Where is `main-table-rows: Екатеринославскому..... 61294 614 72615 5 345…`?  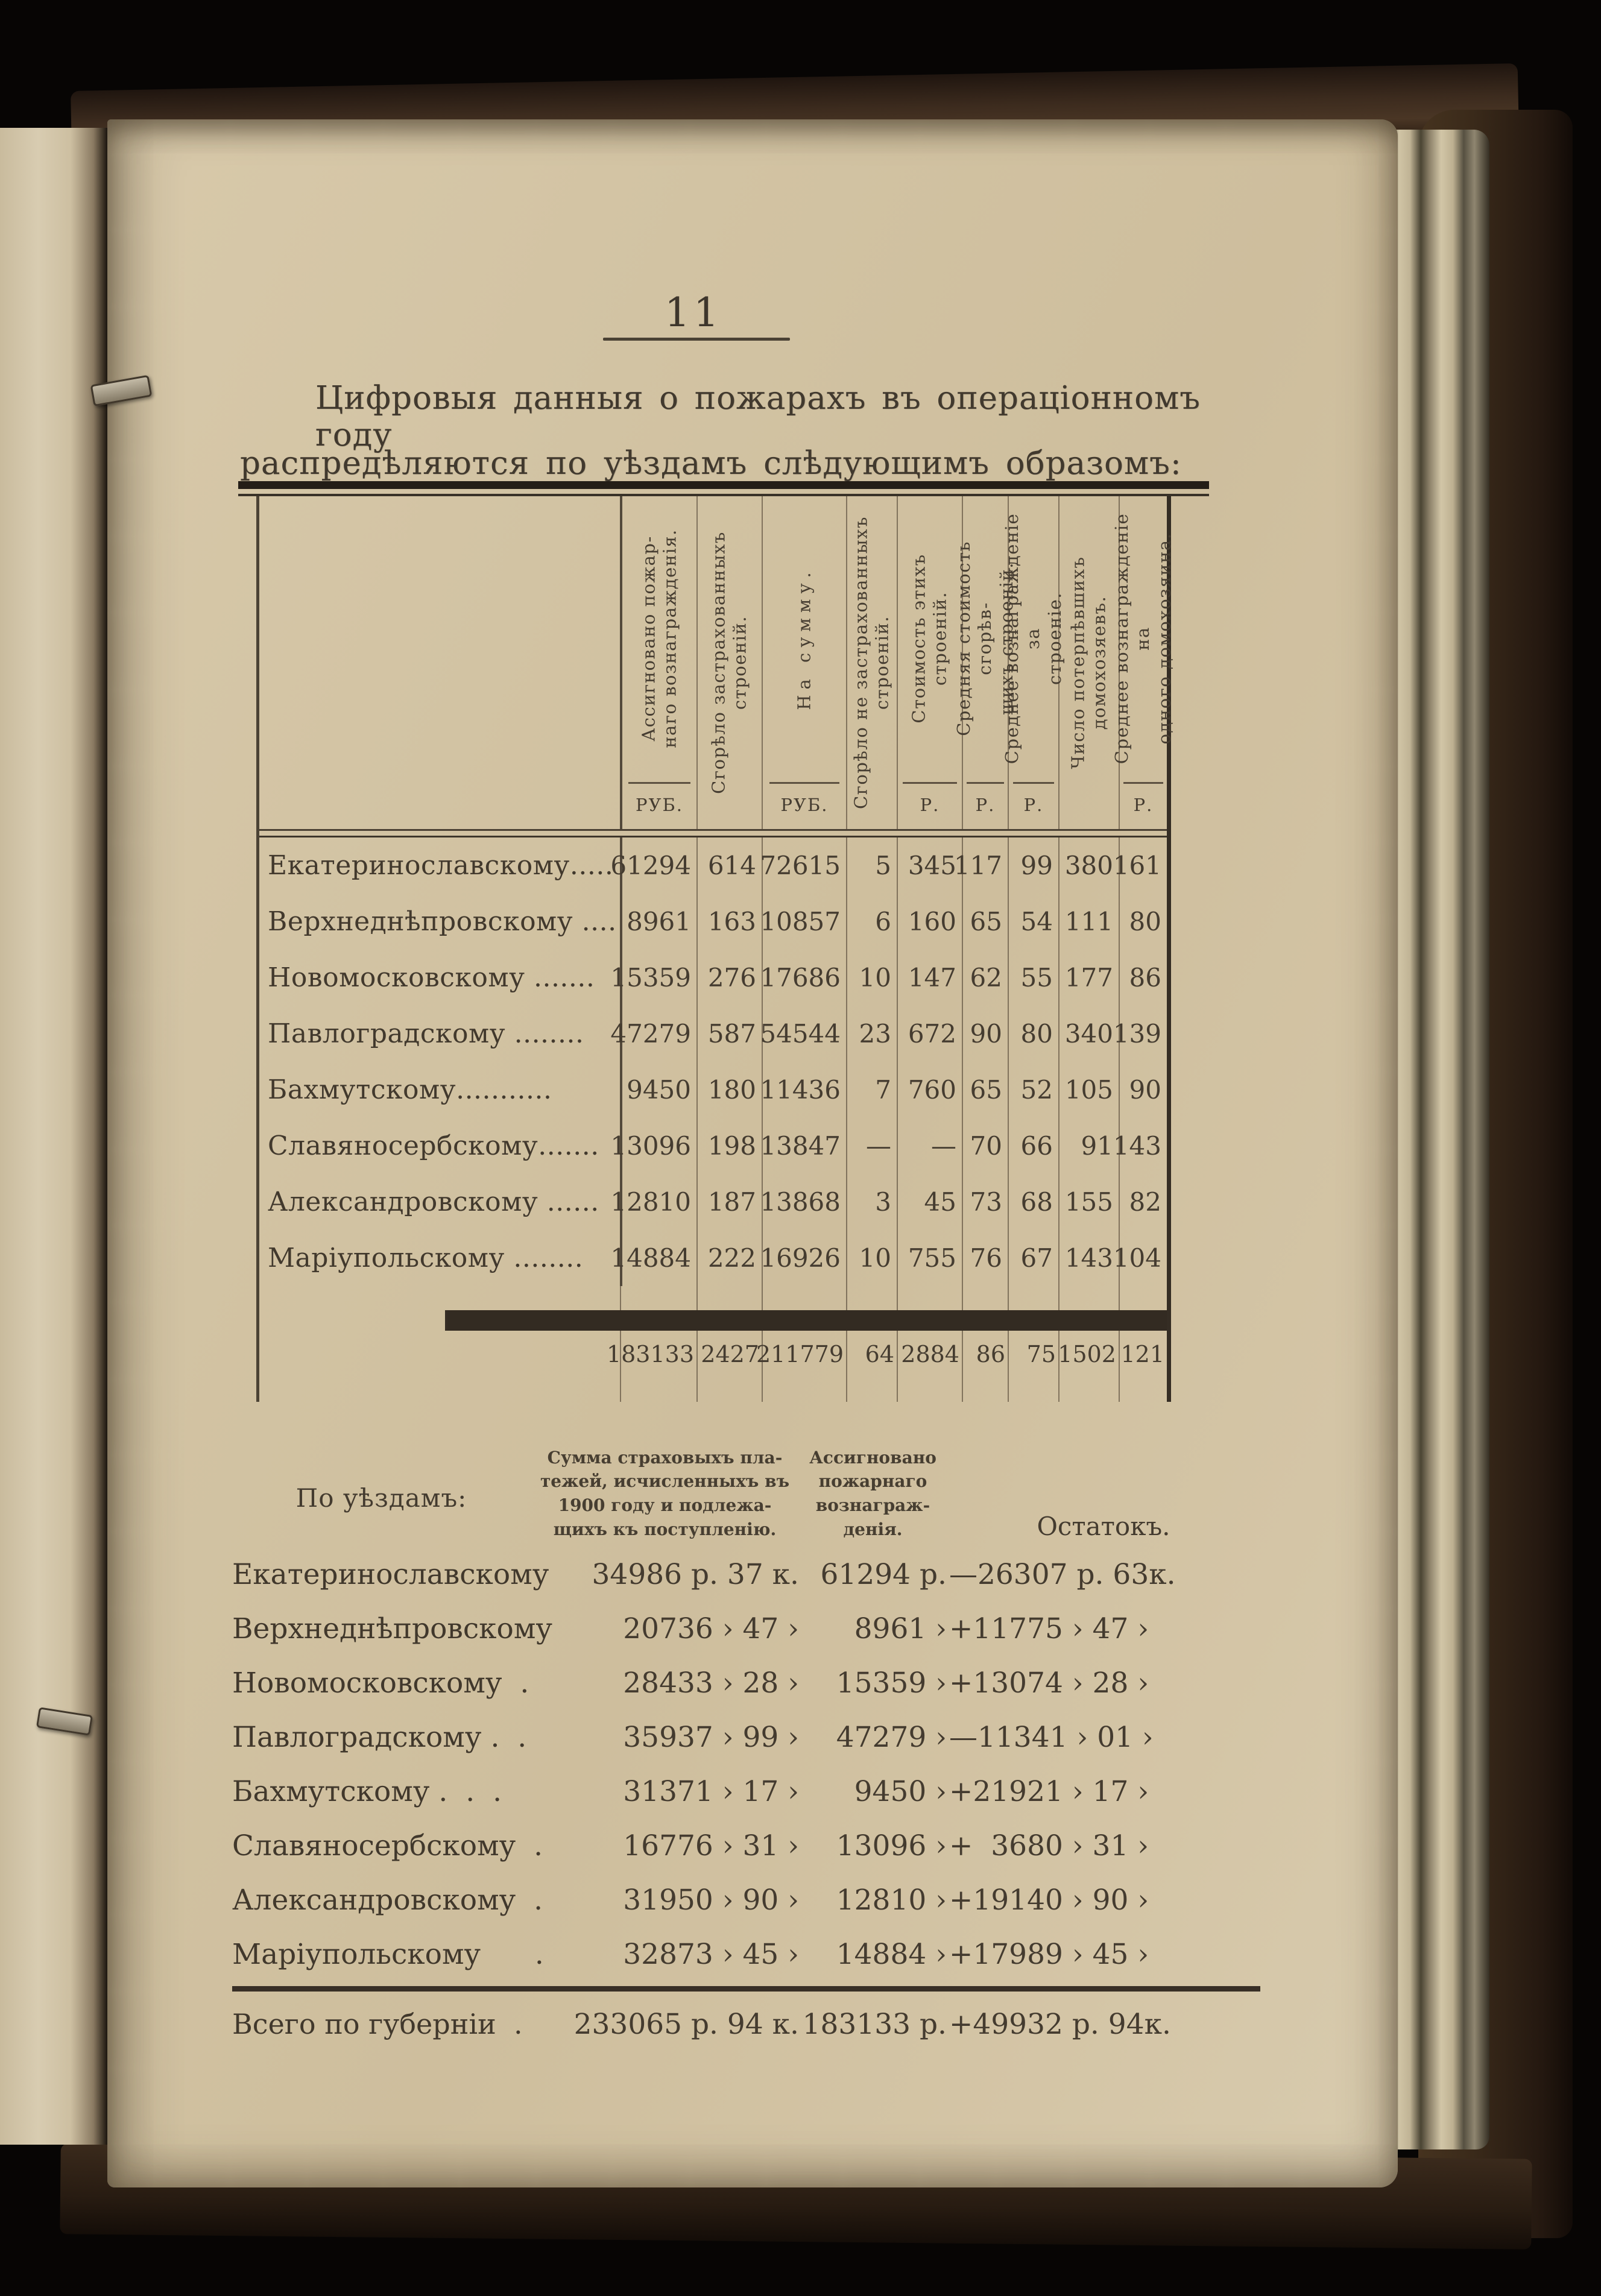 main-table-rows: Екатеринославскому..... 61294 614 72615 5 345… is located at coordinates (713, 1061).